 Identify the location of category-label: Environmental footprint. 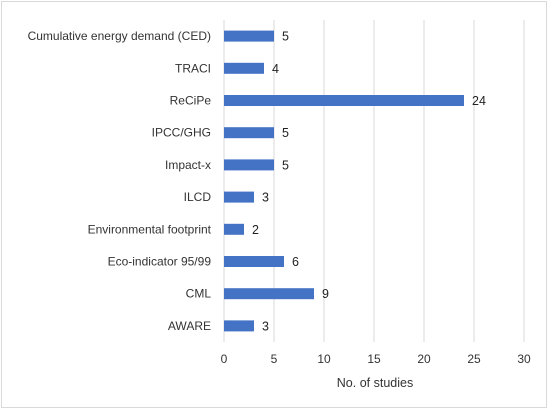
(150, 229).